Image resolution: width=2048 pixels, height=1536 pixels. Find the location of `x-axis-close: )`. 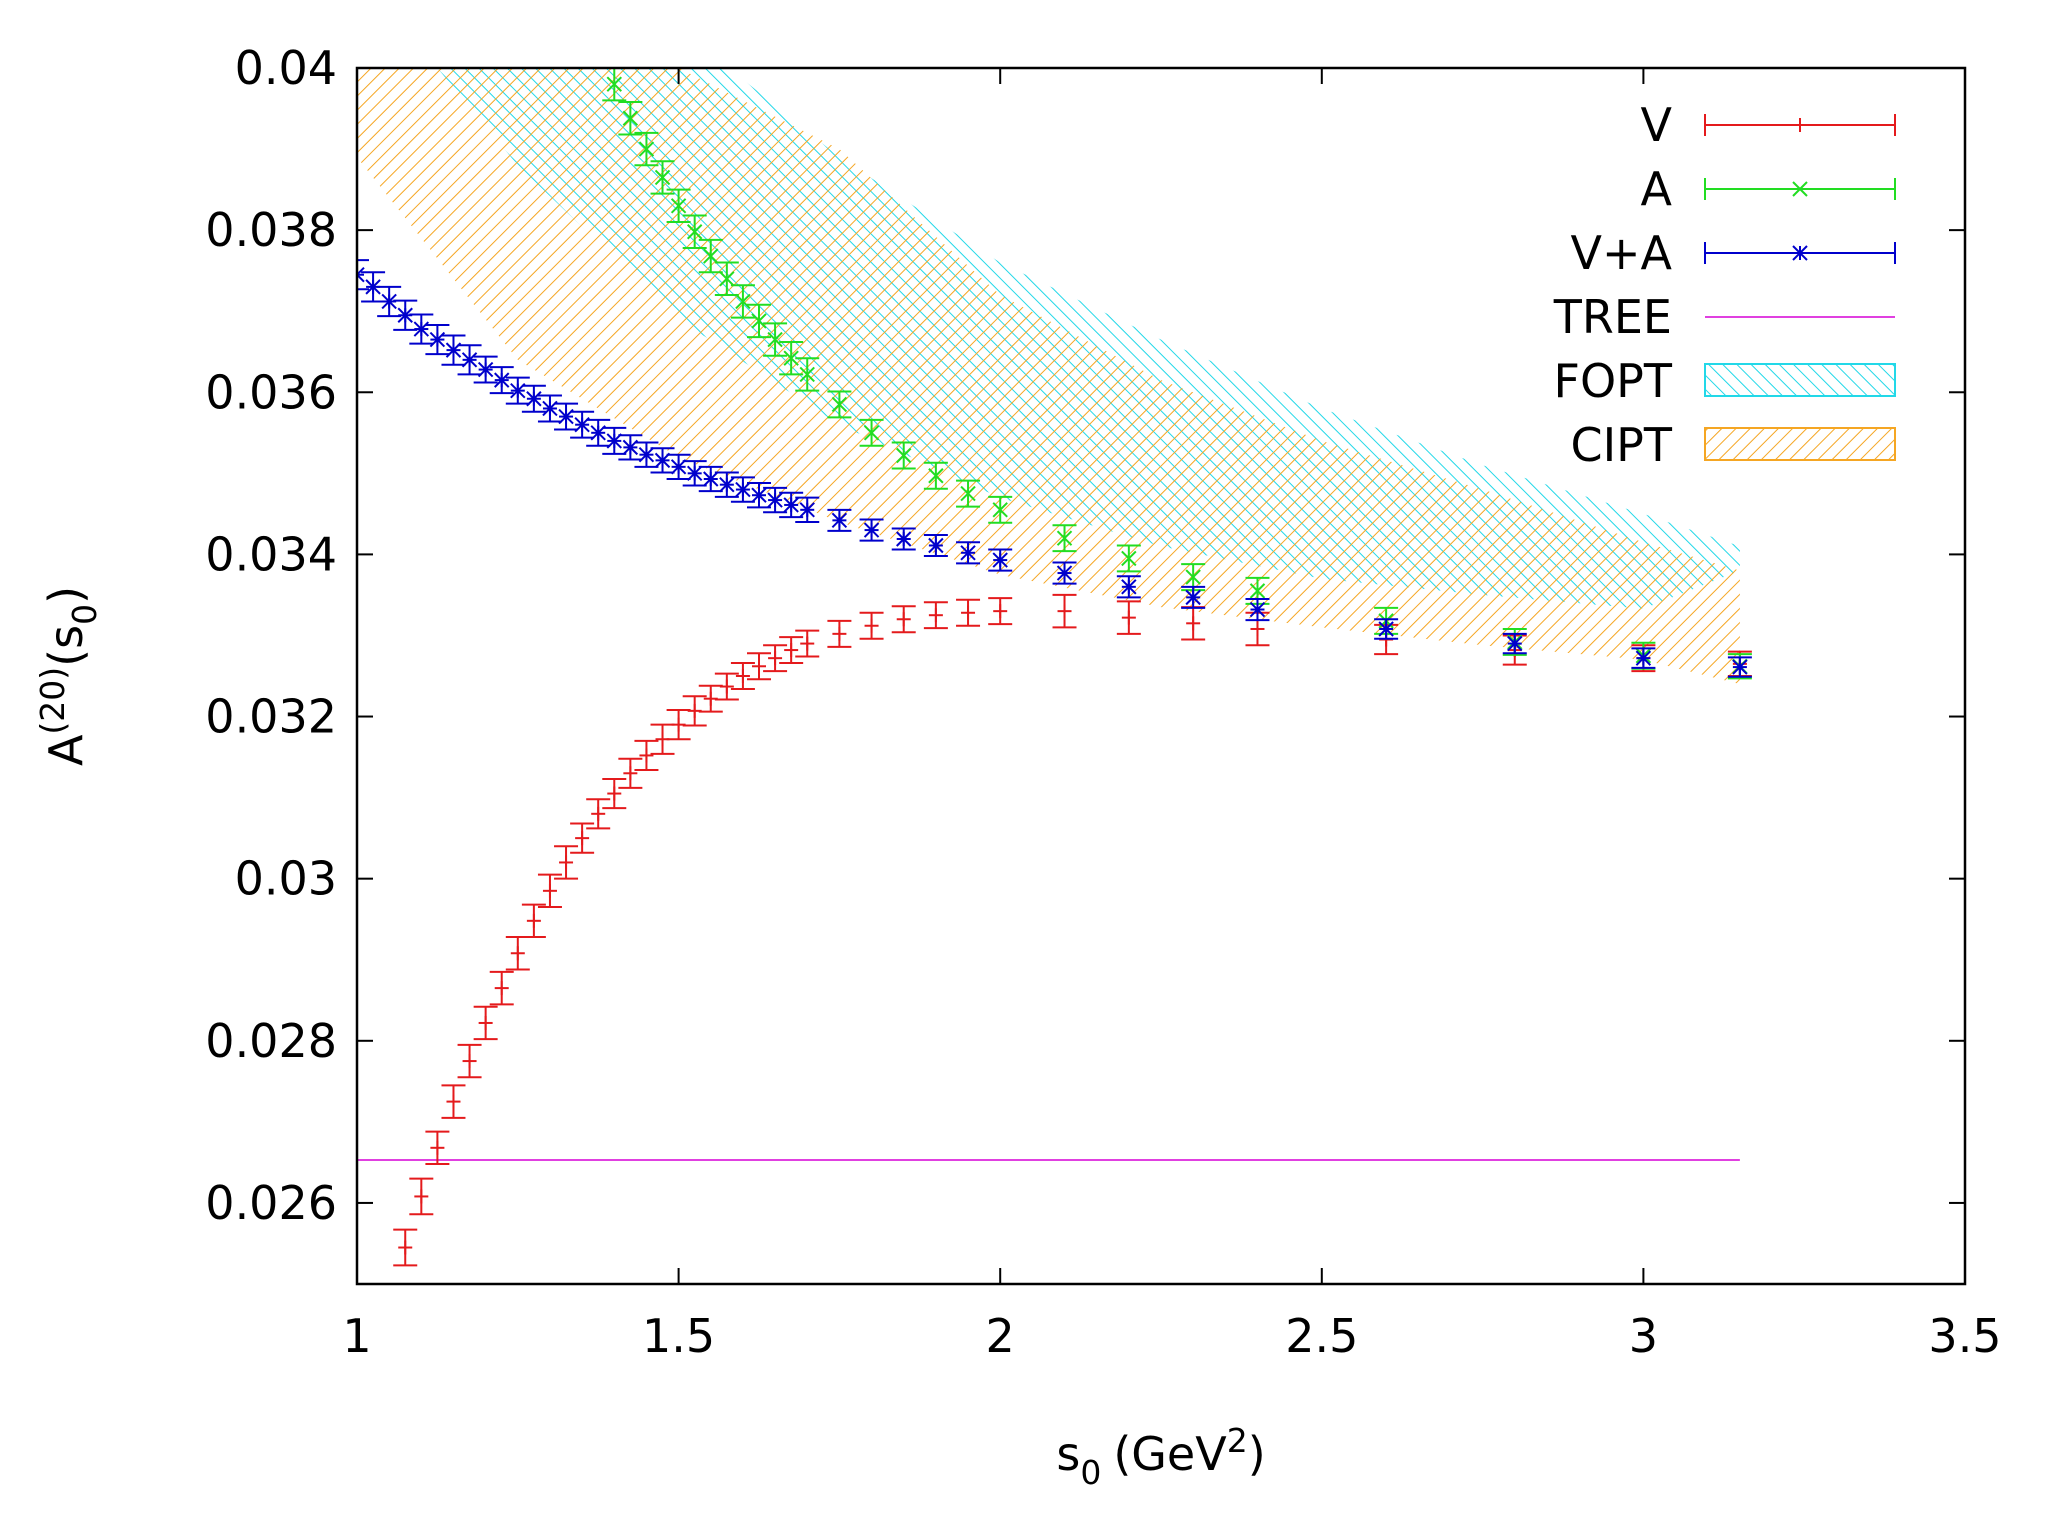

x-axis-close: ) is located at coordinates (1257, 1454).